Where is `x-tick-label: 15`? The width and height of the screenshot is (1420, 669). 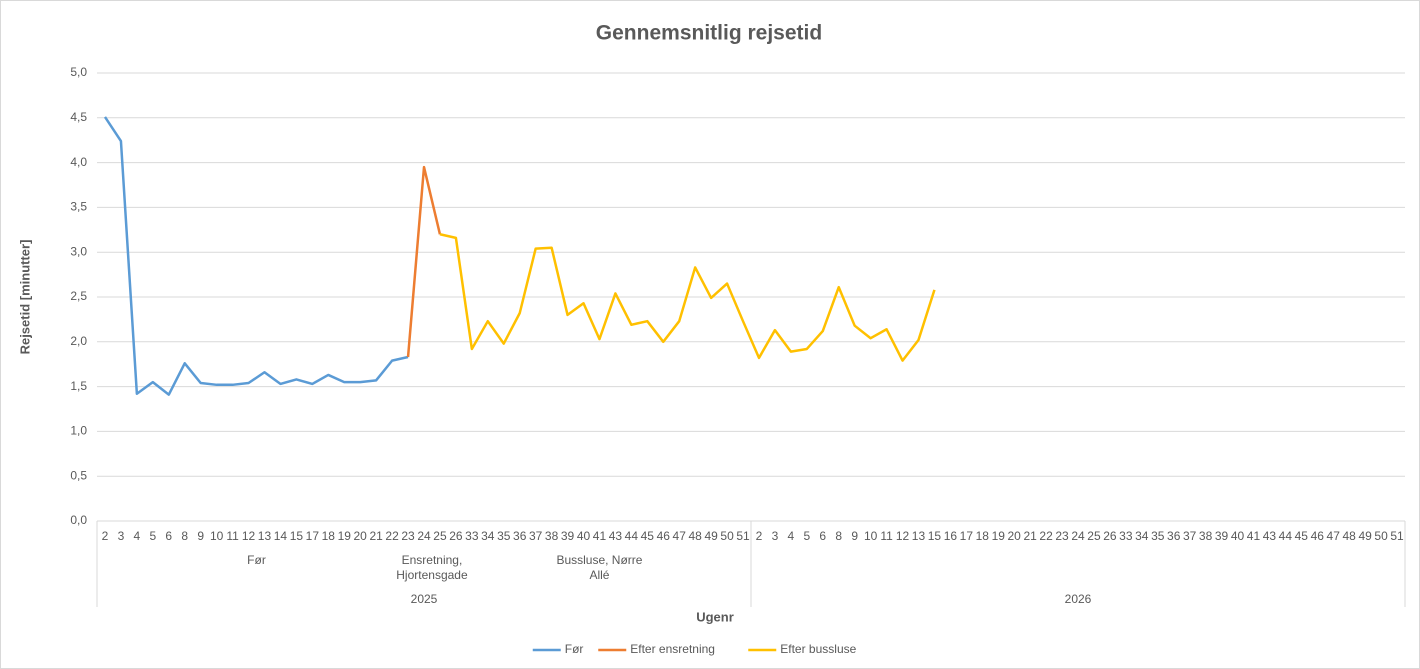 x-tick-label: 15 is located at coordinates (297, 536).